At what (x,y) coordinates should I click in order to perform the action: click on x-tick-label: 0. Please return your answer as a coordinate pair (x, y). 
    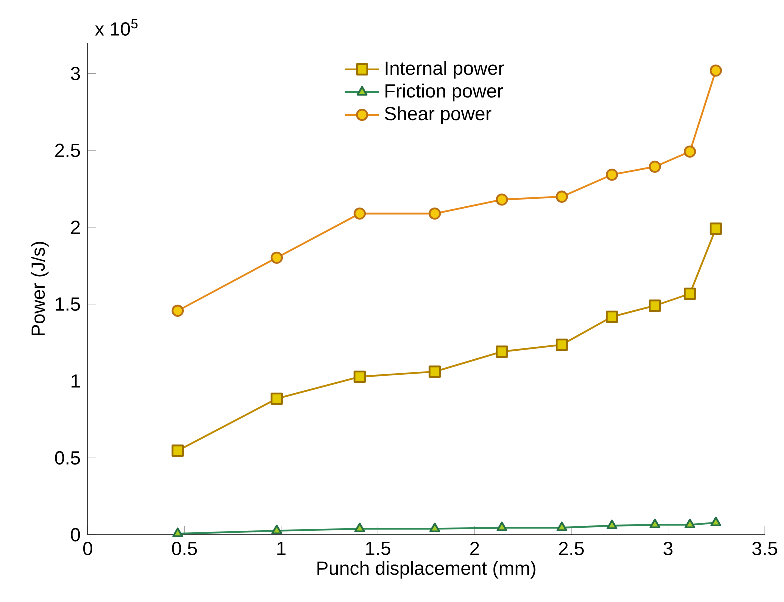
    Looking at the image, I should click on (88, 549).